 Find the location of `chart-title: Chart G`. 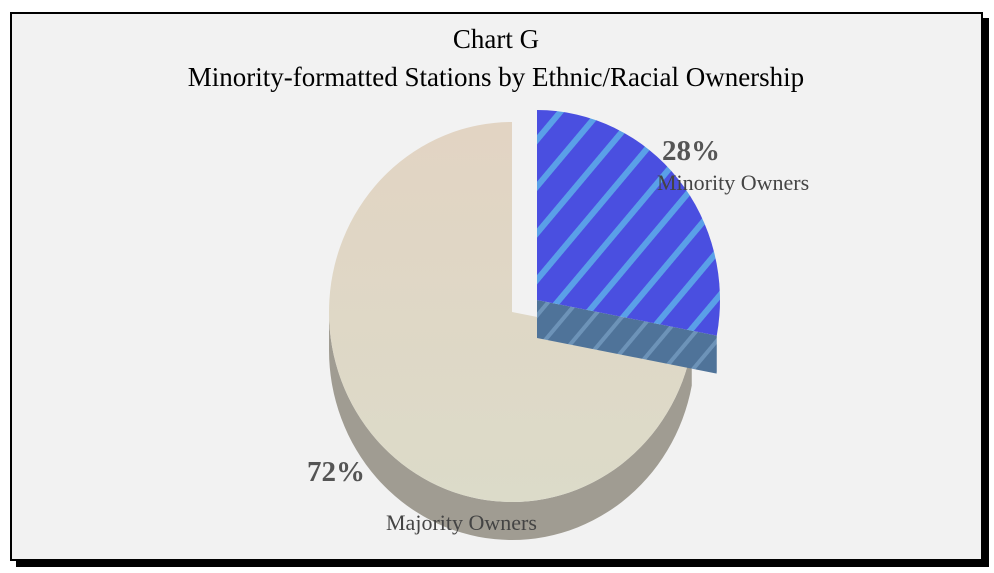

chart-title: Chart G is located at coordinates (496, 39).